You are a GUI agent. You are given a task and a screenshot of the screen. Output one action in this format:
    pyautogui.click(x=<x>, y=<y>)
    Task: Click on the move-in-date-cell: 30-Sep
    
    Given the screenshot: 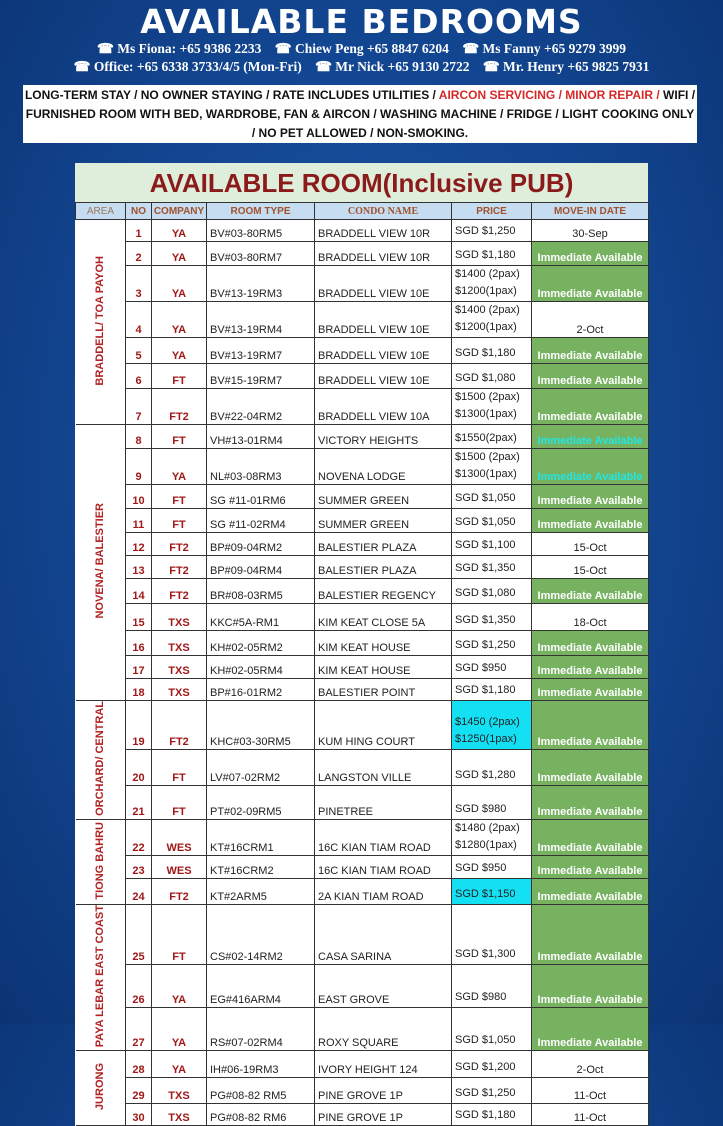 What is the action you would take?
    pyautogui.click(x=590, y=230)
    